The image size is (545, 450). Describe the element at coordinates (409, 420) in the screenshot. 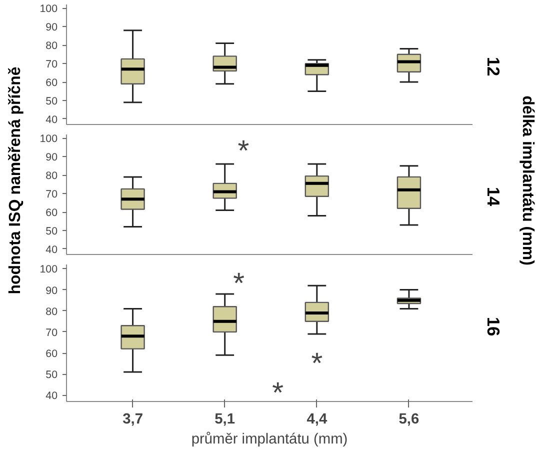

I see `x-tick-label: 5,6` at that location.